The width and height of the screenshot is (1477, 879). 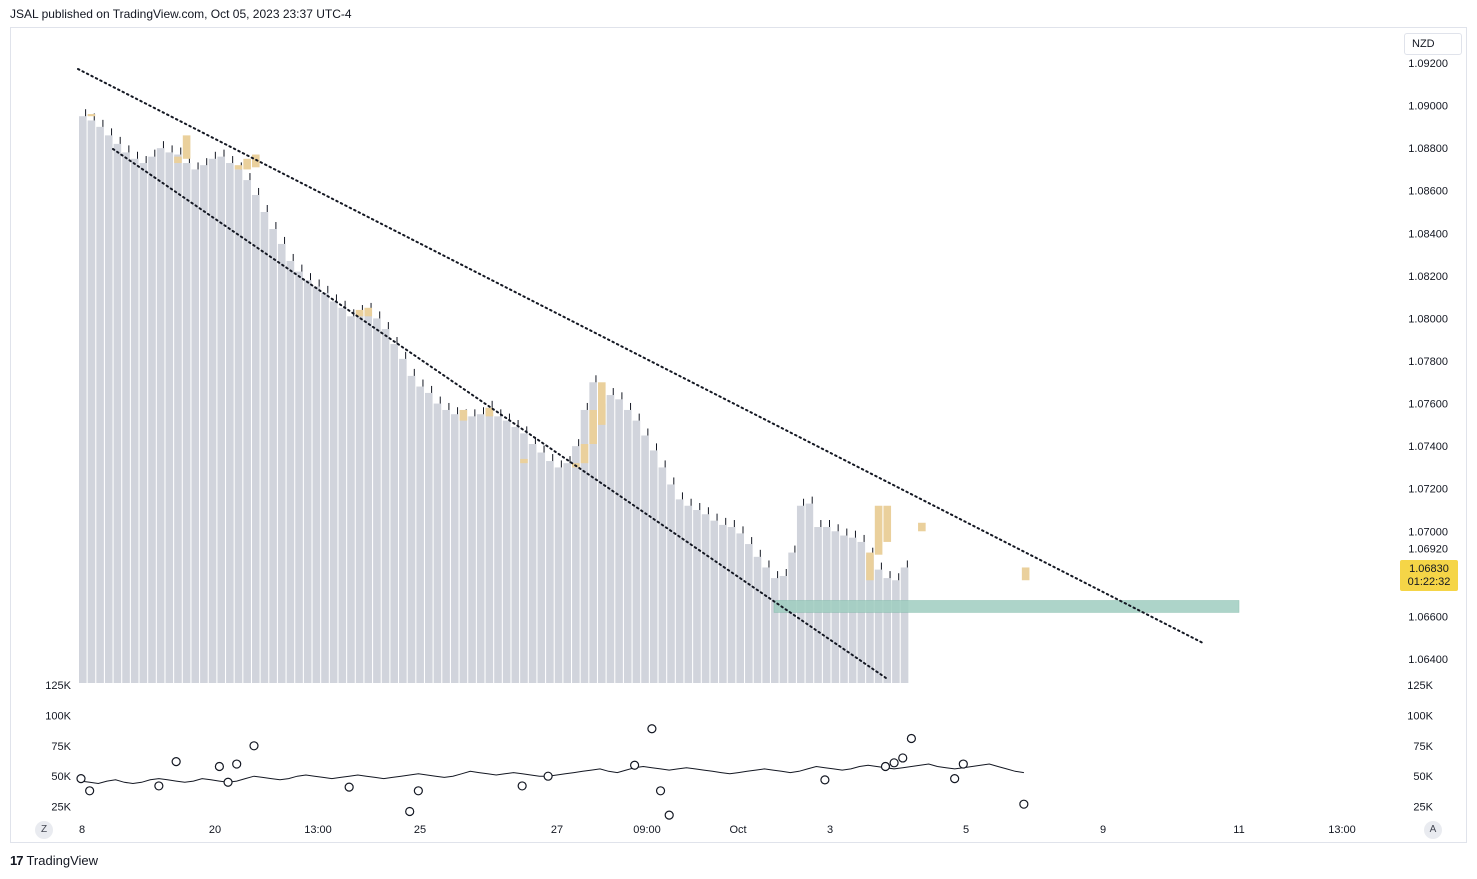 What do you see at coordinates (1428, 234) in the screenshot?
I see `price-tick-label: 1.08400` at bounding box center [1428, 234].